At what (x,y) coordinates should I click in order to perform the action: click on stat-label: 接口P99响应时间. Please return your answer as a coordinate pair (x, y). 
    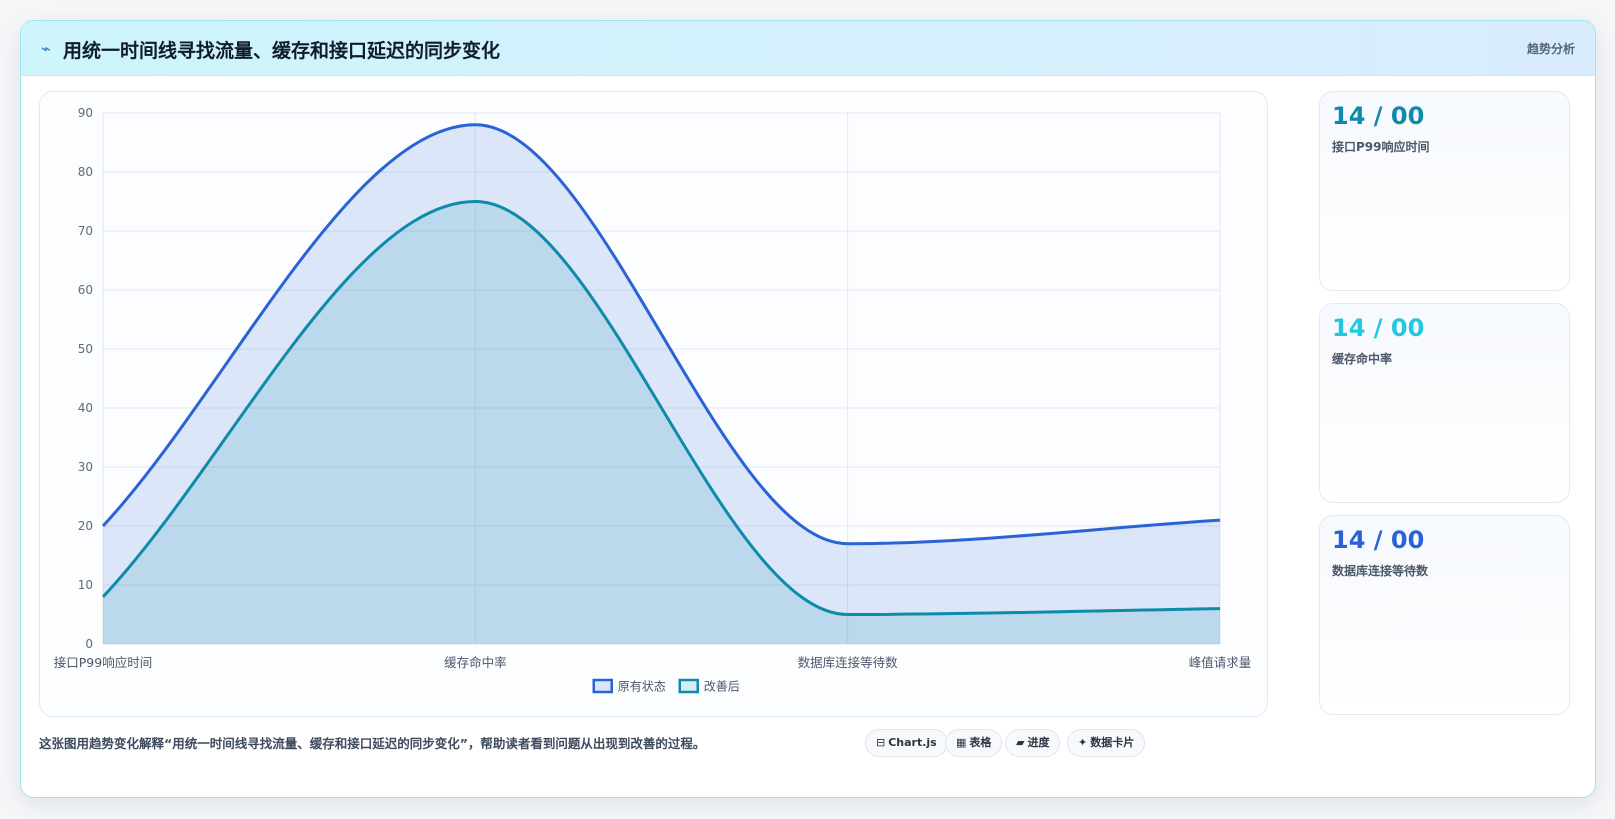
    Looking at the image, I should click on (1381, 147).